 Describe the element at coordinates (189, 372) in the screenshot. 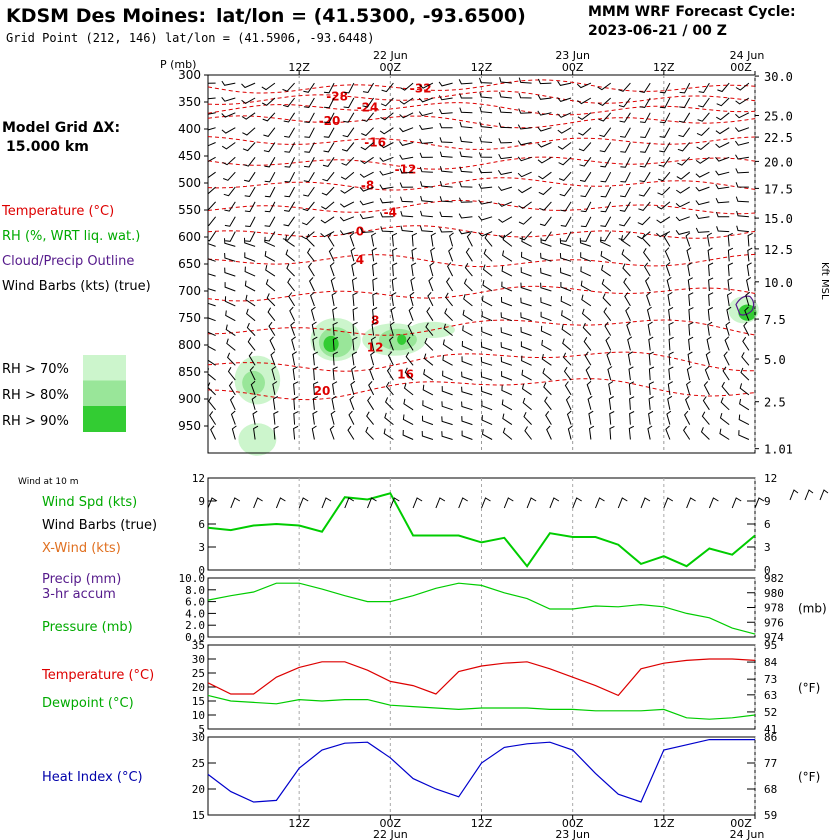

I see `pressure-tick-label: 850` at that location.